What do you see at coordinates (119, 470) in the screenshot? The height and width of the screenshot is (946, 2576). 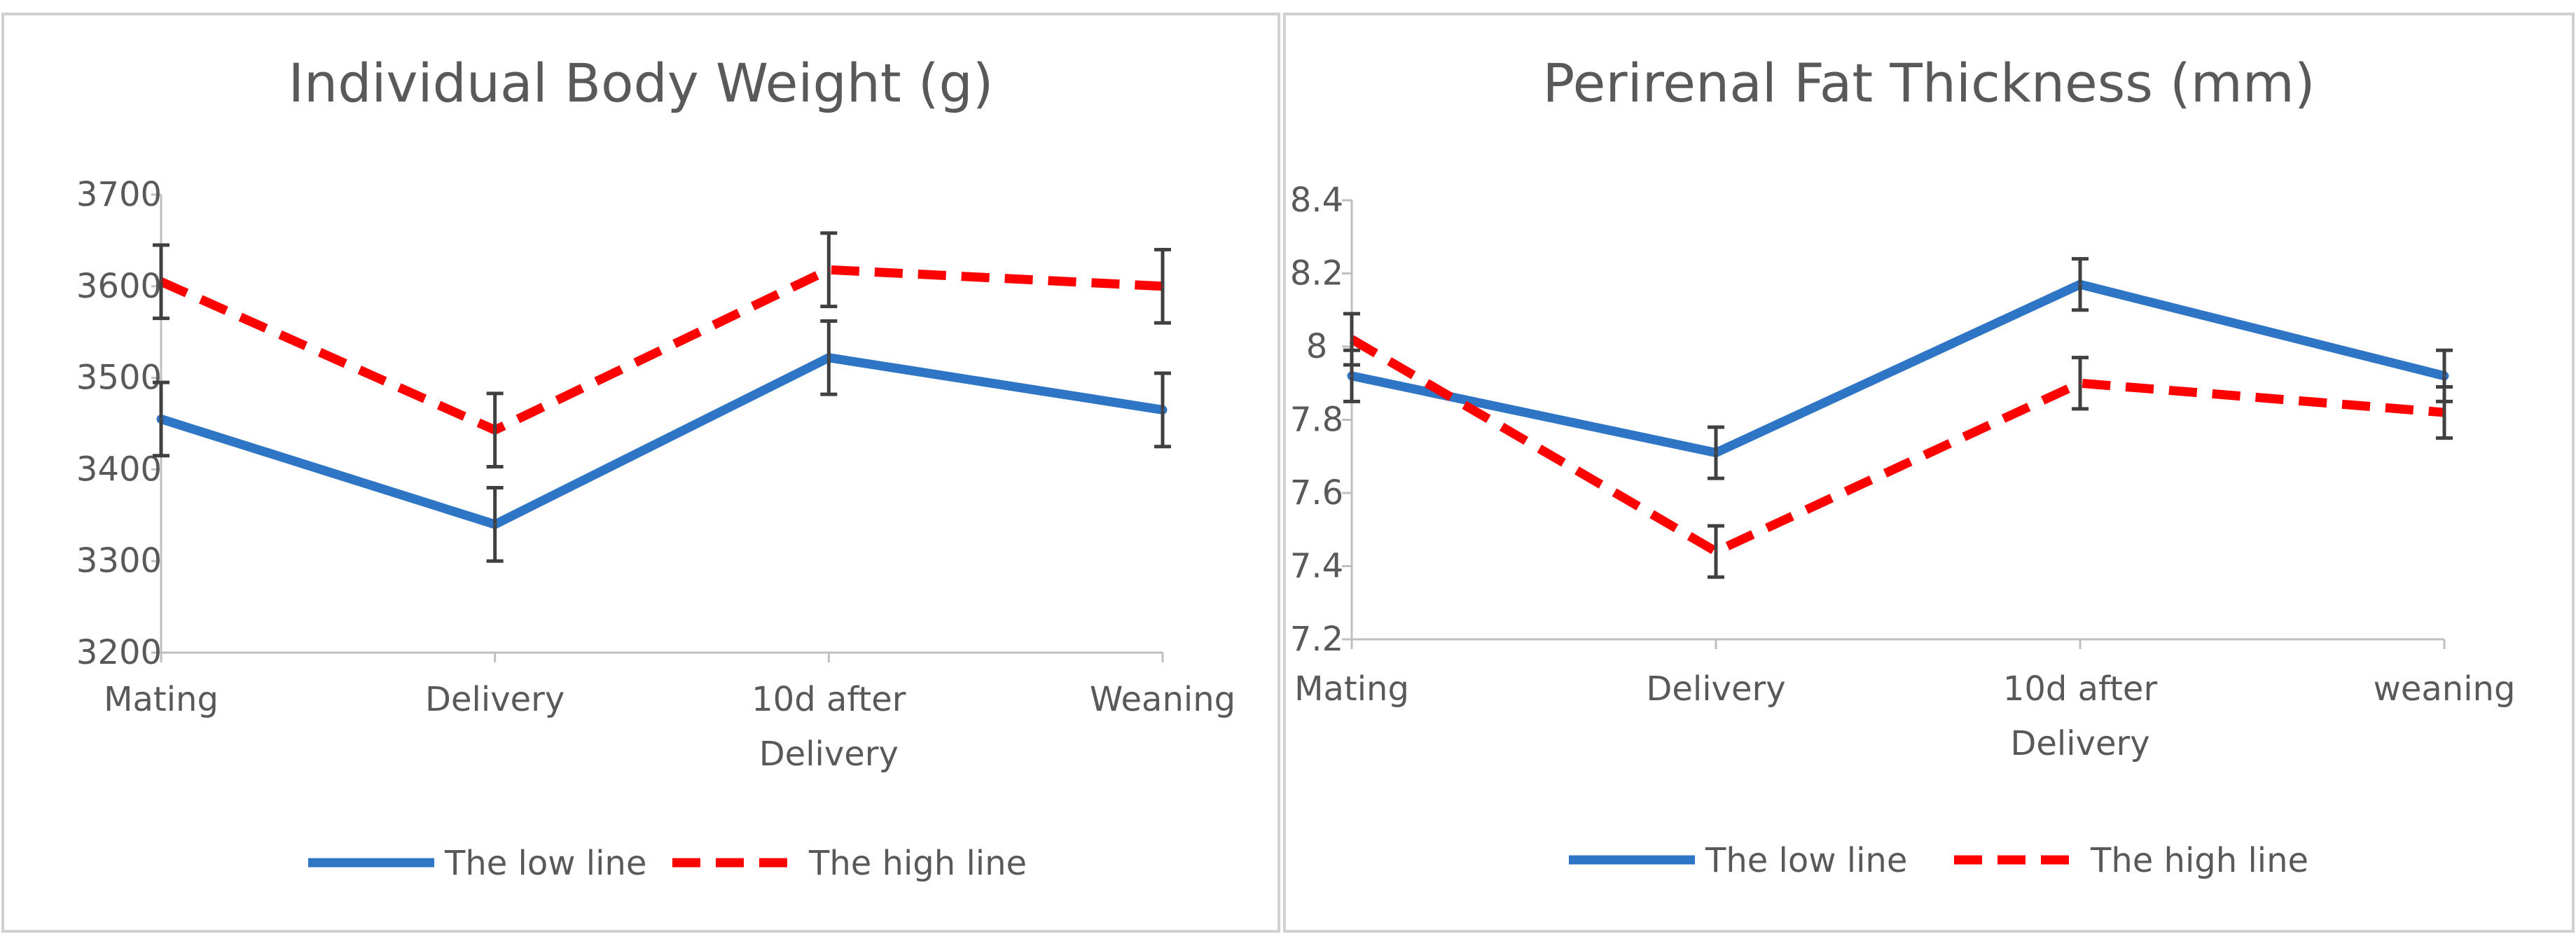 I see `y-tick-label: 3400` at bounding box center [119, 470].